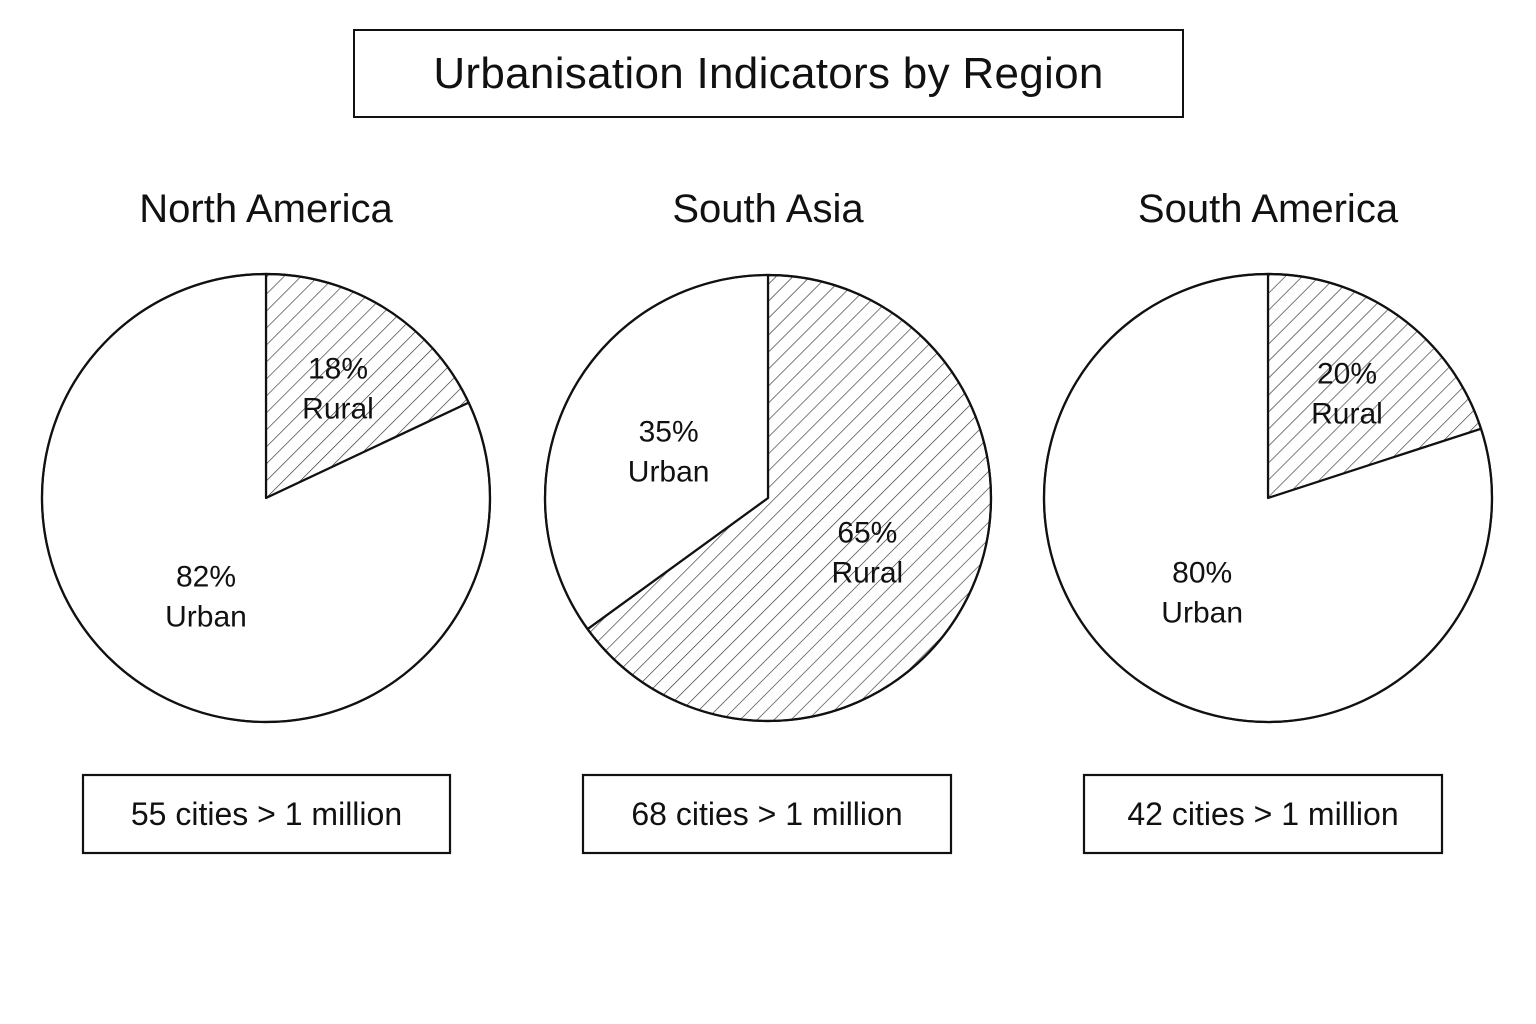 This screenshot has width=1536, height=1024. What do you see at coordinates (1347, 373) in the screenshot?
I see `slice-percent-label: 20%` at bounding box center [1347, 373].